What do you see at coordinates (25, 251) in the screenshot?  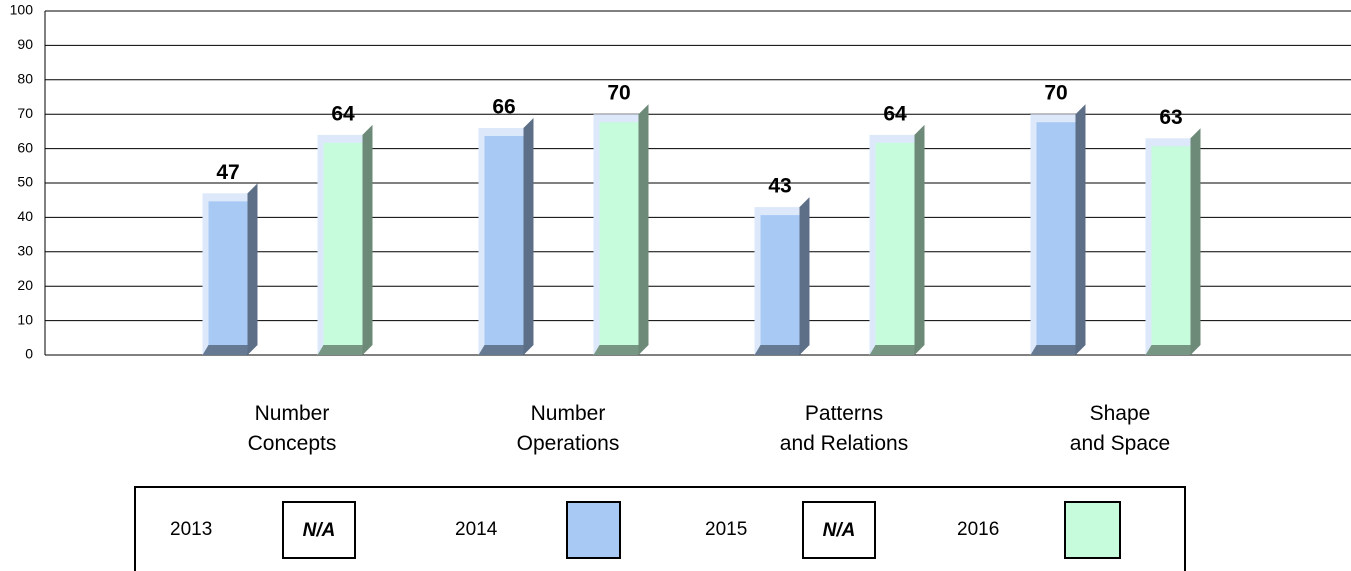 I see `y-tick-label: 30` at bounding box center [25, 251].